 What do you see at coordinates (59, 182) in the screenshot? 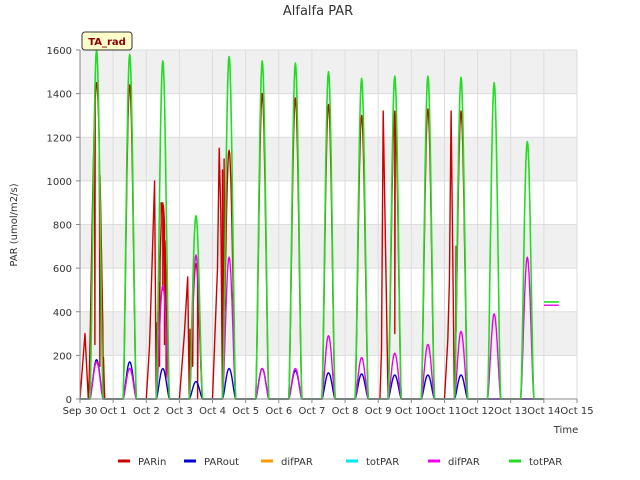
I see `y-tick-label: 1000` at bounding box center [59, 182].